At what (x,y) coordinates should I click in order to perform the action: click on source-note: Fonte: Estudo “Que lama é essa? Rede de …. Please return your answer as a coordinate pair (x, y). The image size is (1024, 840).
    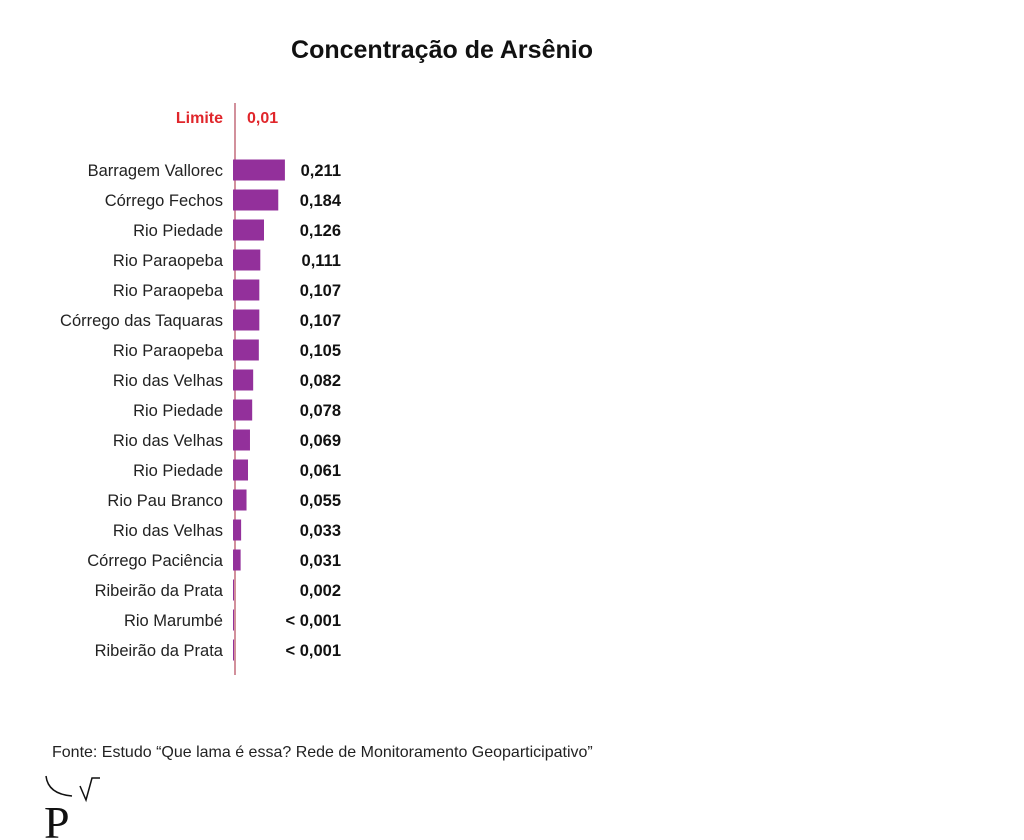
    Looking at the image, I should click on (322, 752).